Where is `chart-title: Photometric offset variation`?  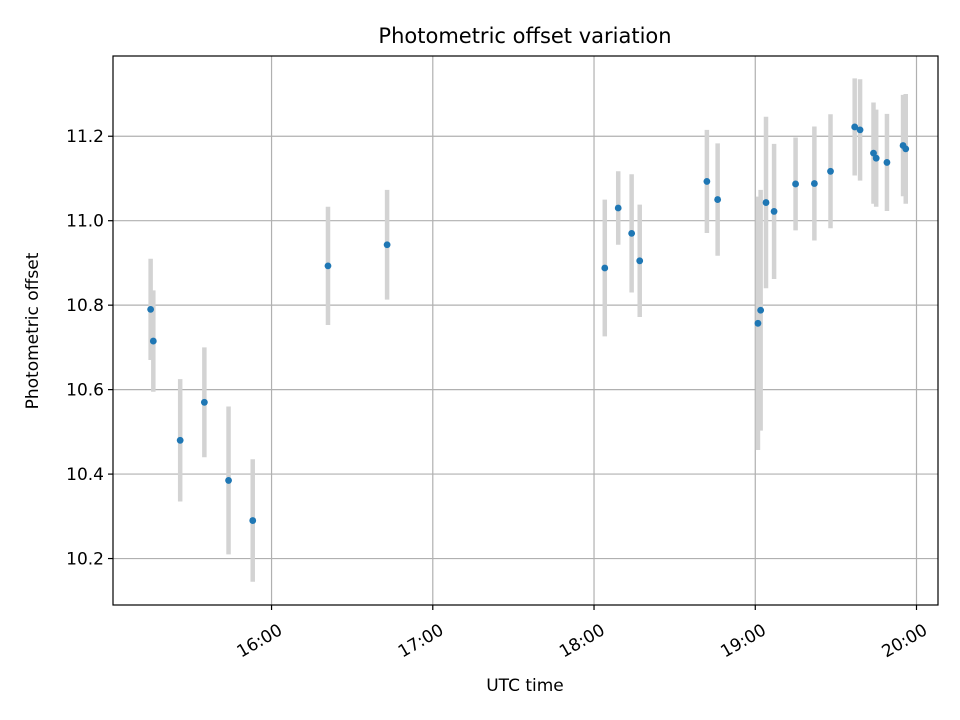 chart-title: Photometric offset variation is located at coordinates (524, 36).